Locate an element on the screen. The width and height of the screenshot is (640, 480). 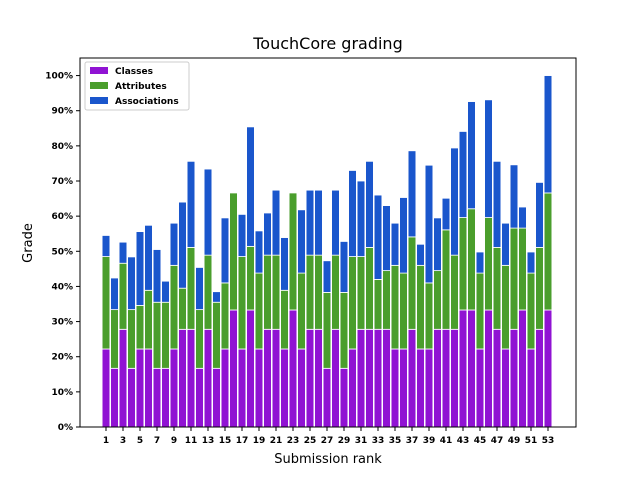
x-tick-label: 35 is located at coordinates (395, 441).